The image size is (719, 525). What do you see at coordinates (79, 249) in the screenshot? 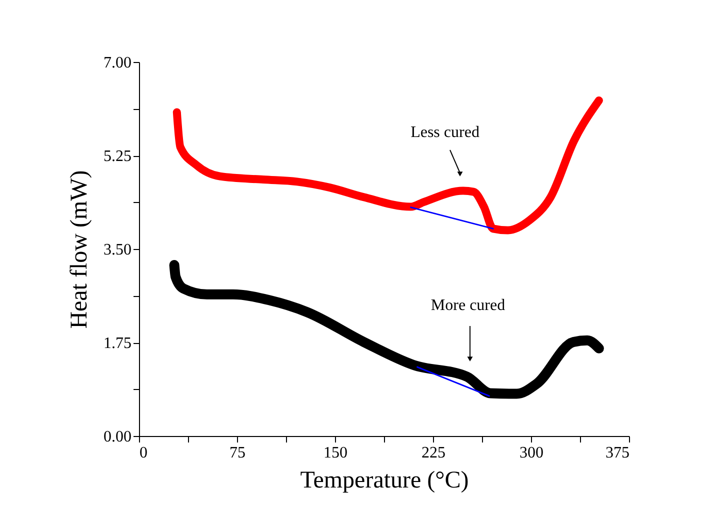
I see `y-axis-title: Heat flow (mW)` at bounding box center [79, 249].